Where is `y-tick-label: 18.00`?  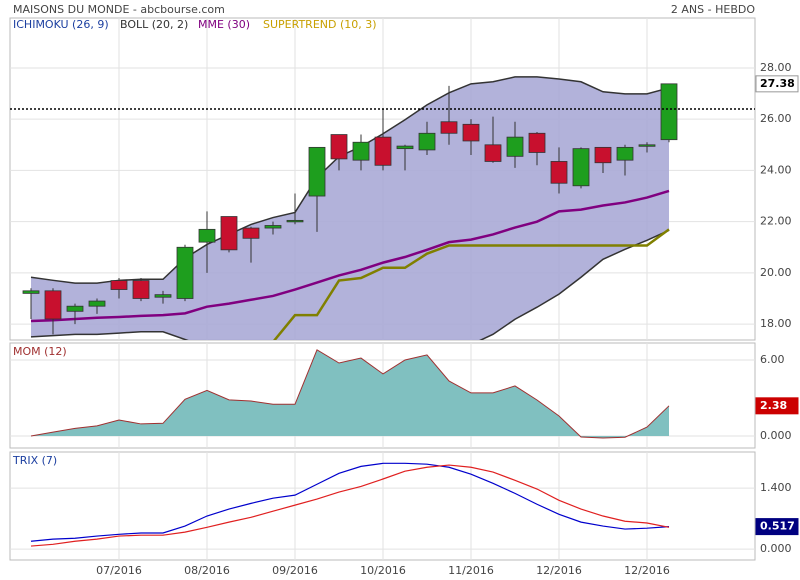 y-tick-label: 18.00 is located at coordinates (776, 323).